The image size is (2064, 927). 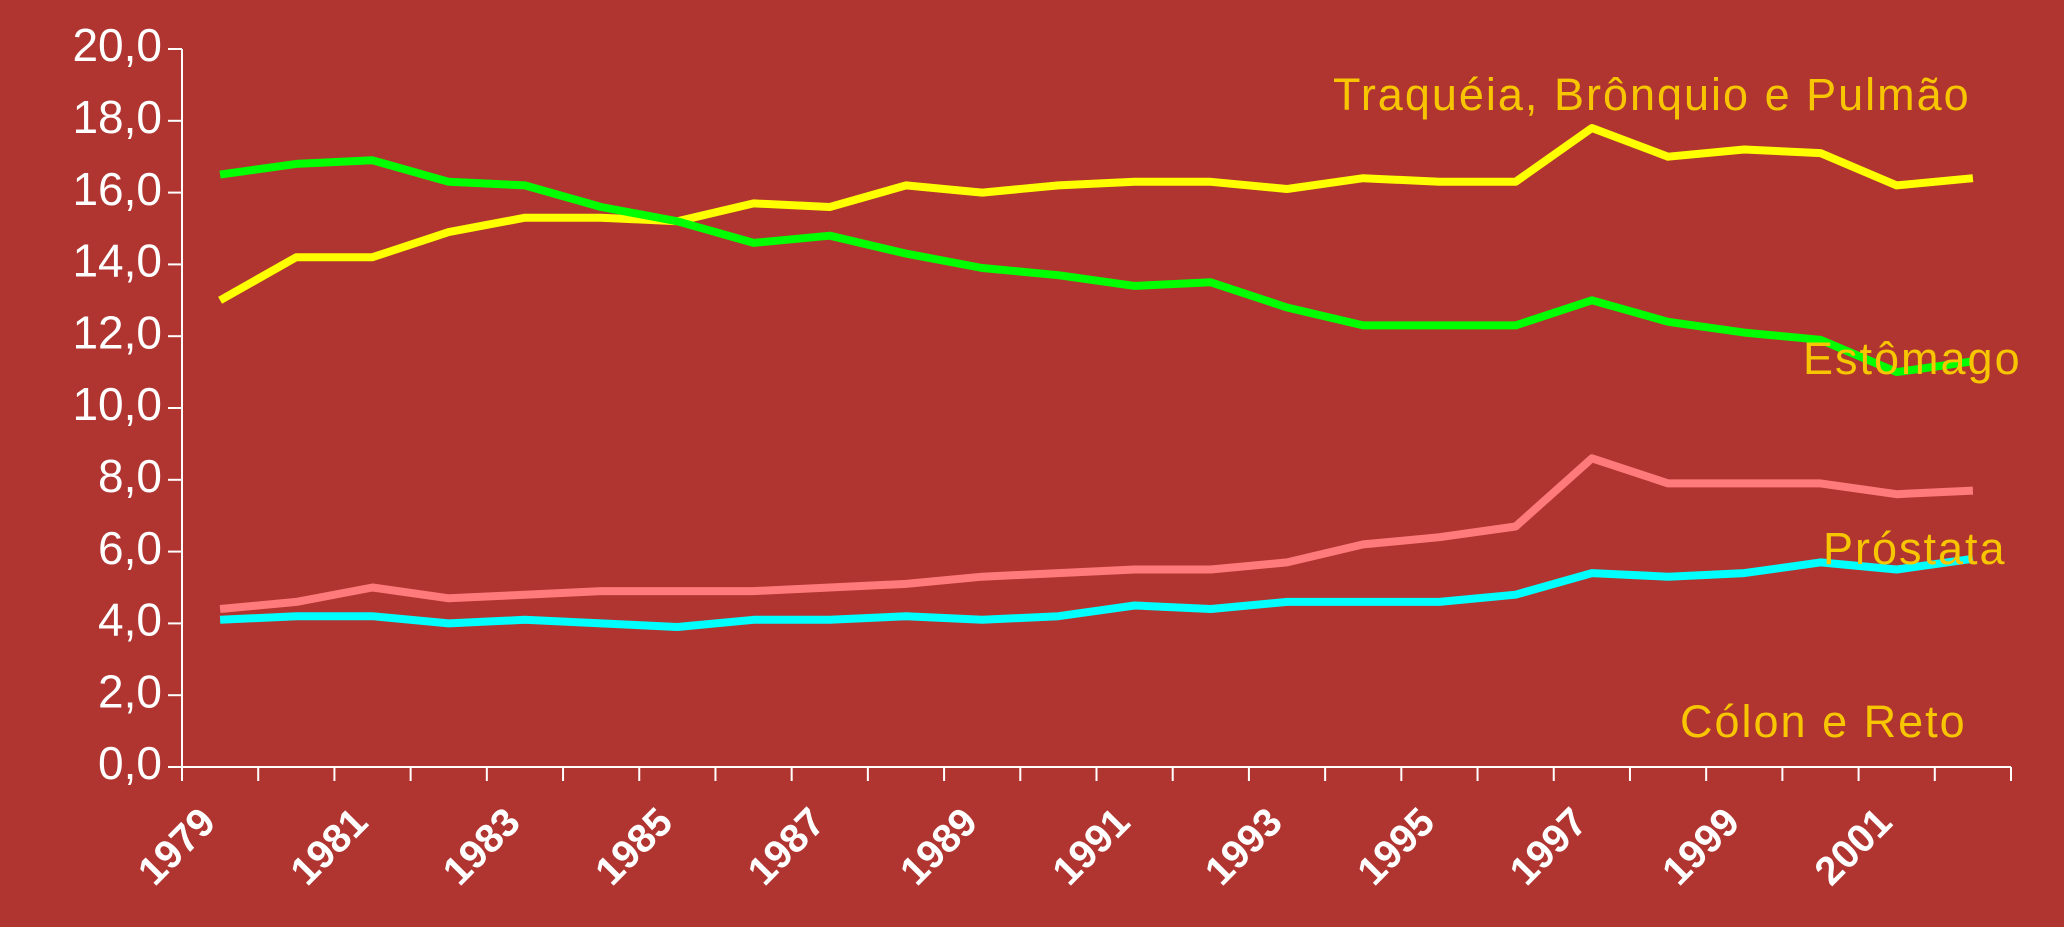 What do you see at coordinates (482, 847) in the screenshot?
I see `x-tick-label: 1983` at bounding box center [482, 847].